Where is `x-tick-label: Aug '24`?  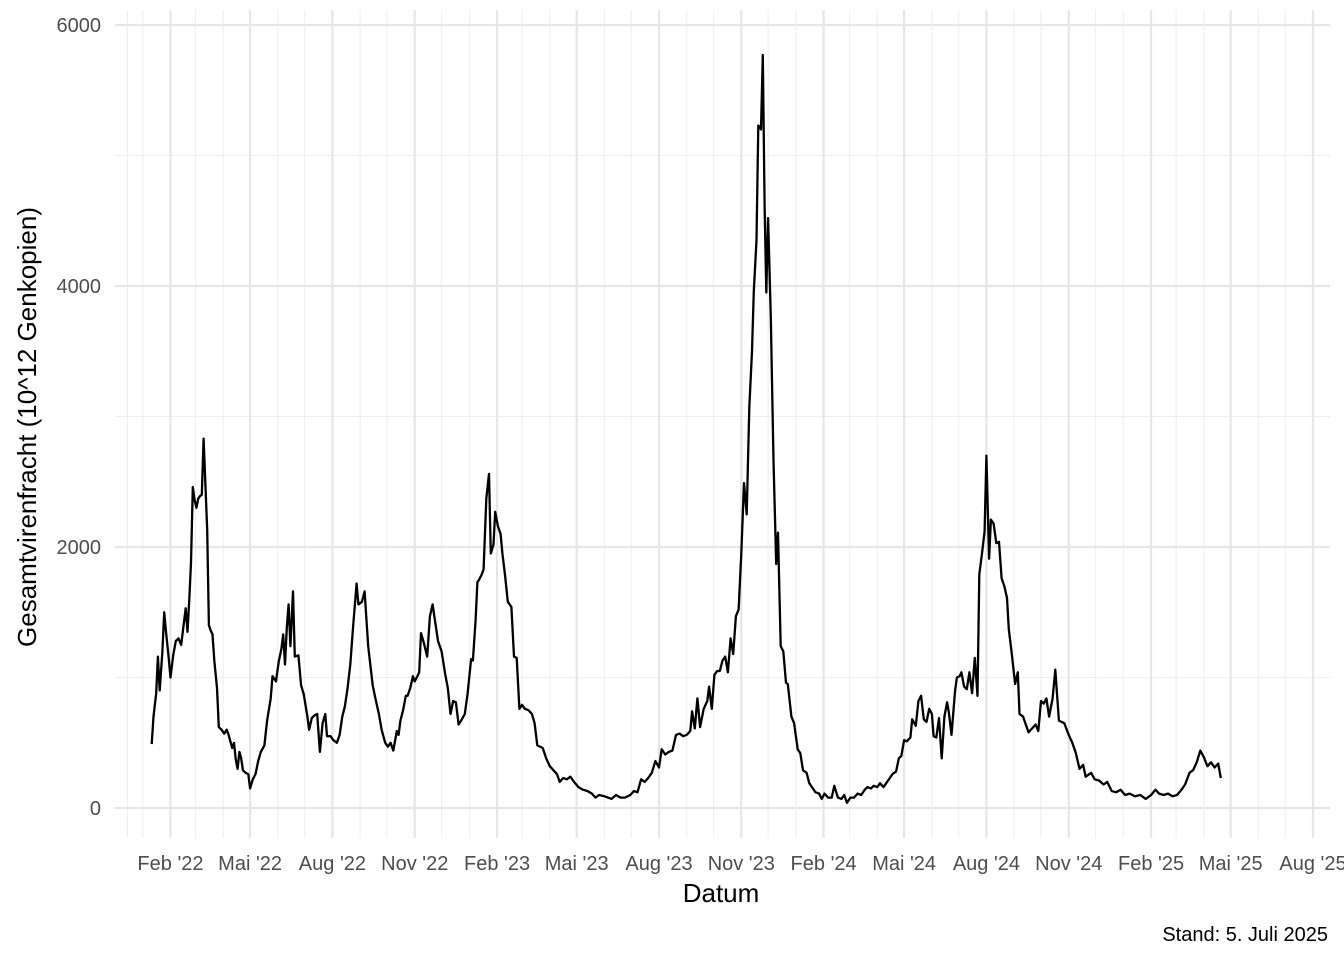
x-tick-label: Aug '24 is located at coordinates (986, 864).